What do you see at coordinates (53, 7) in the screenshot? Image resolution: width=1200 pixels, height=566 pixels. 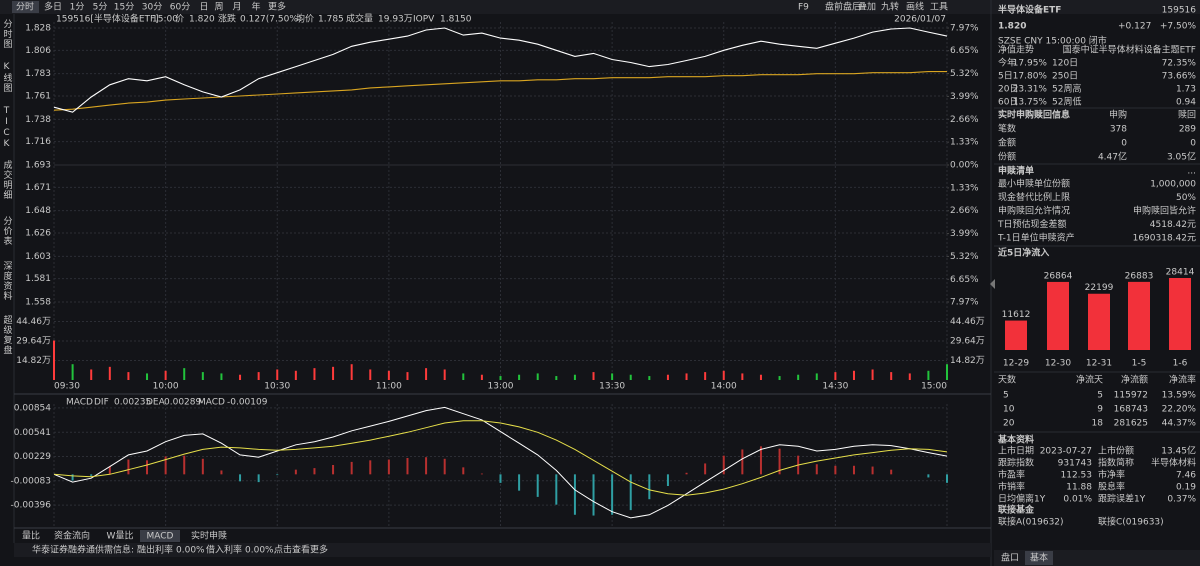 I see `toolbar-tab: 多日` at bounding box center [53, 7].